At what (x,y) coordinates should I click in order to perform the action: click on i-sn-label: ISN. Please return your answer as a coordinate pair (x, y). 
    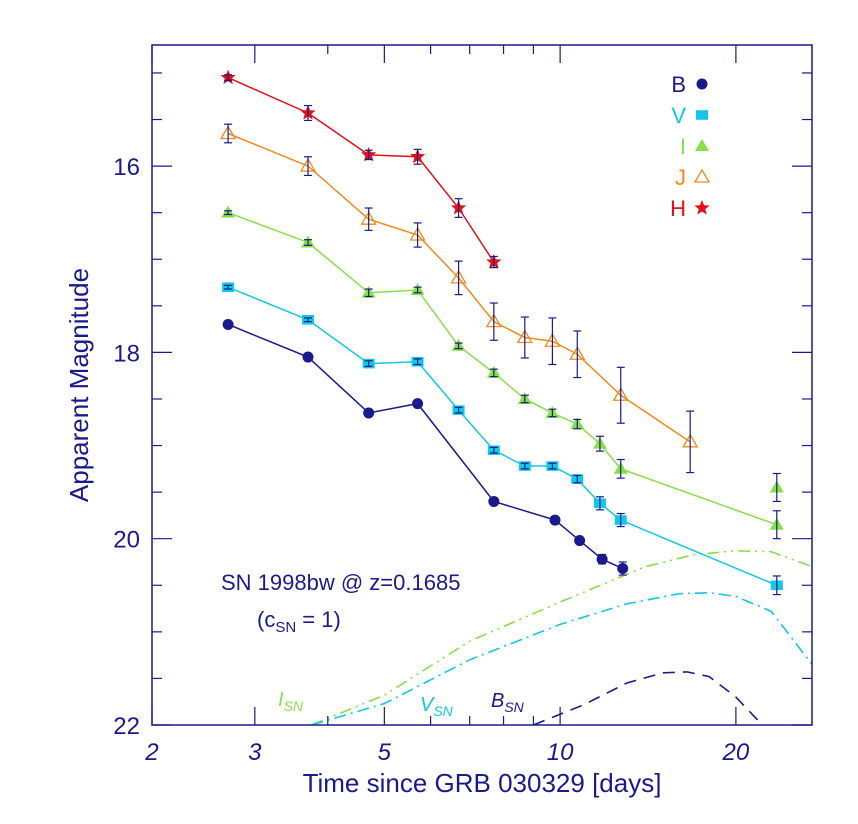
    Looking at the image, I should click on (291, 701).